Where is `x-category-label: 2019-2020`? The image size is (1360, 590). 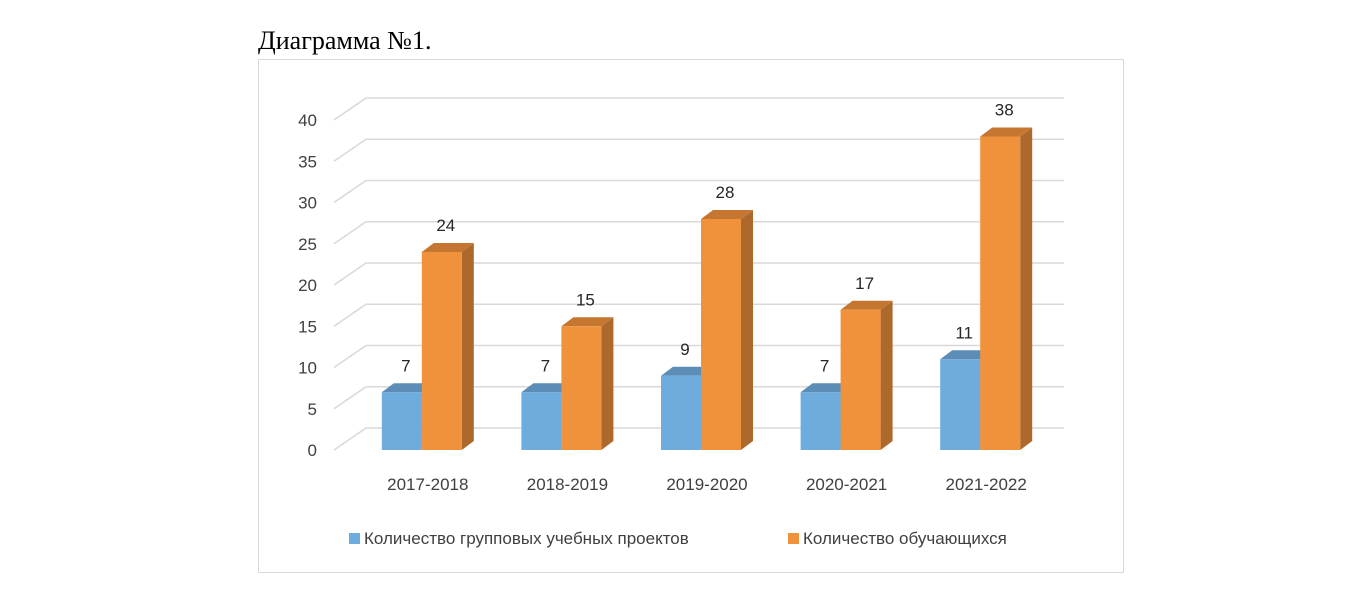 x-category-label: 2019-2020 is located at coordinates (706, 484).